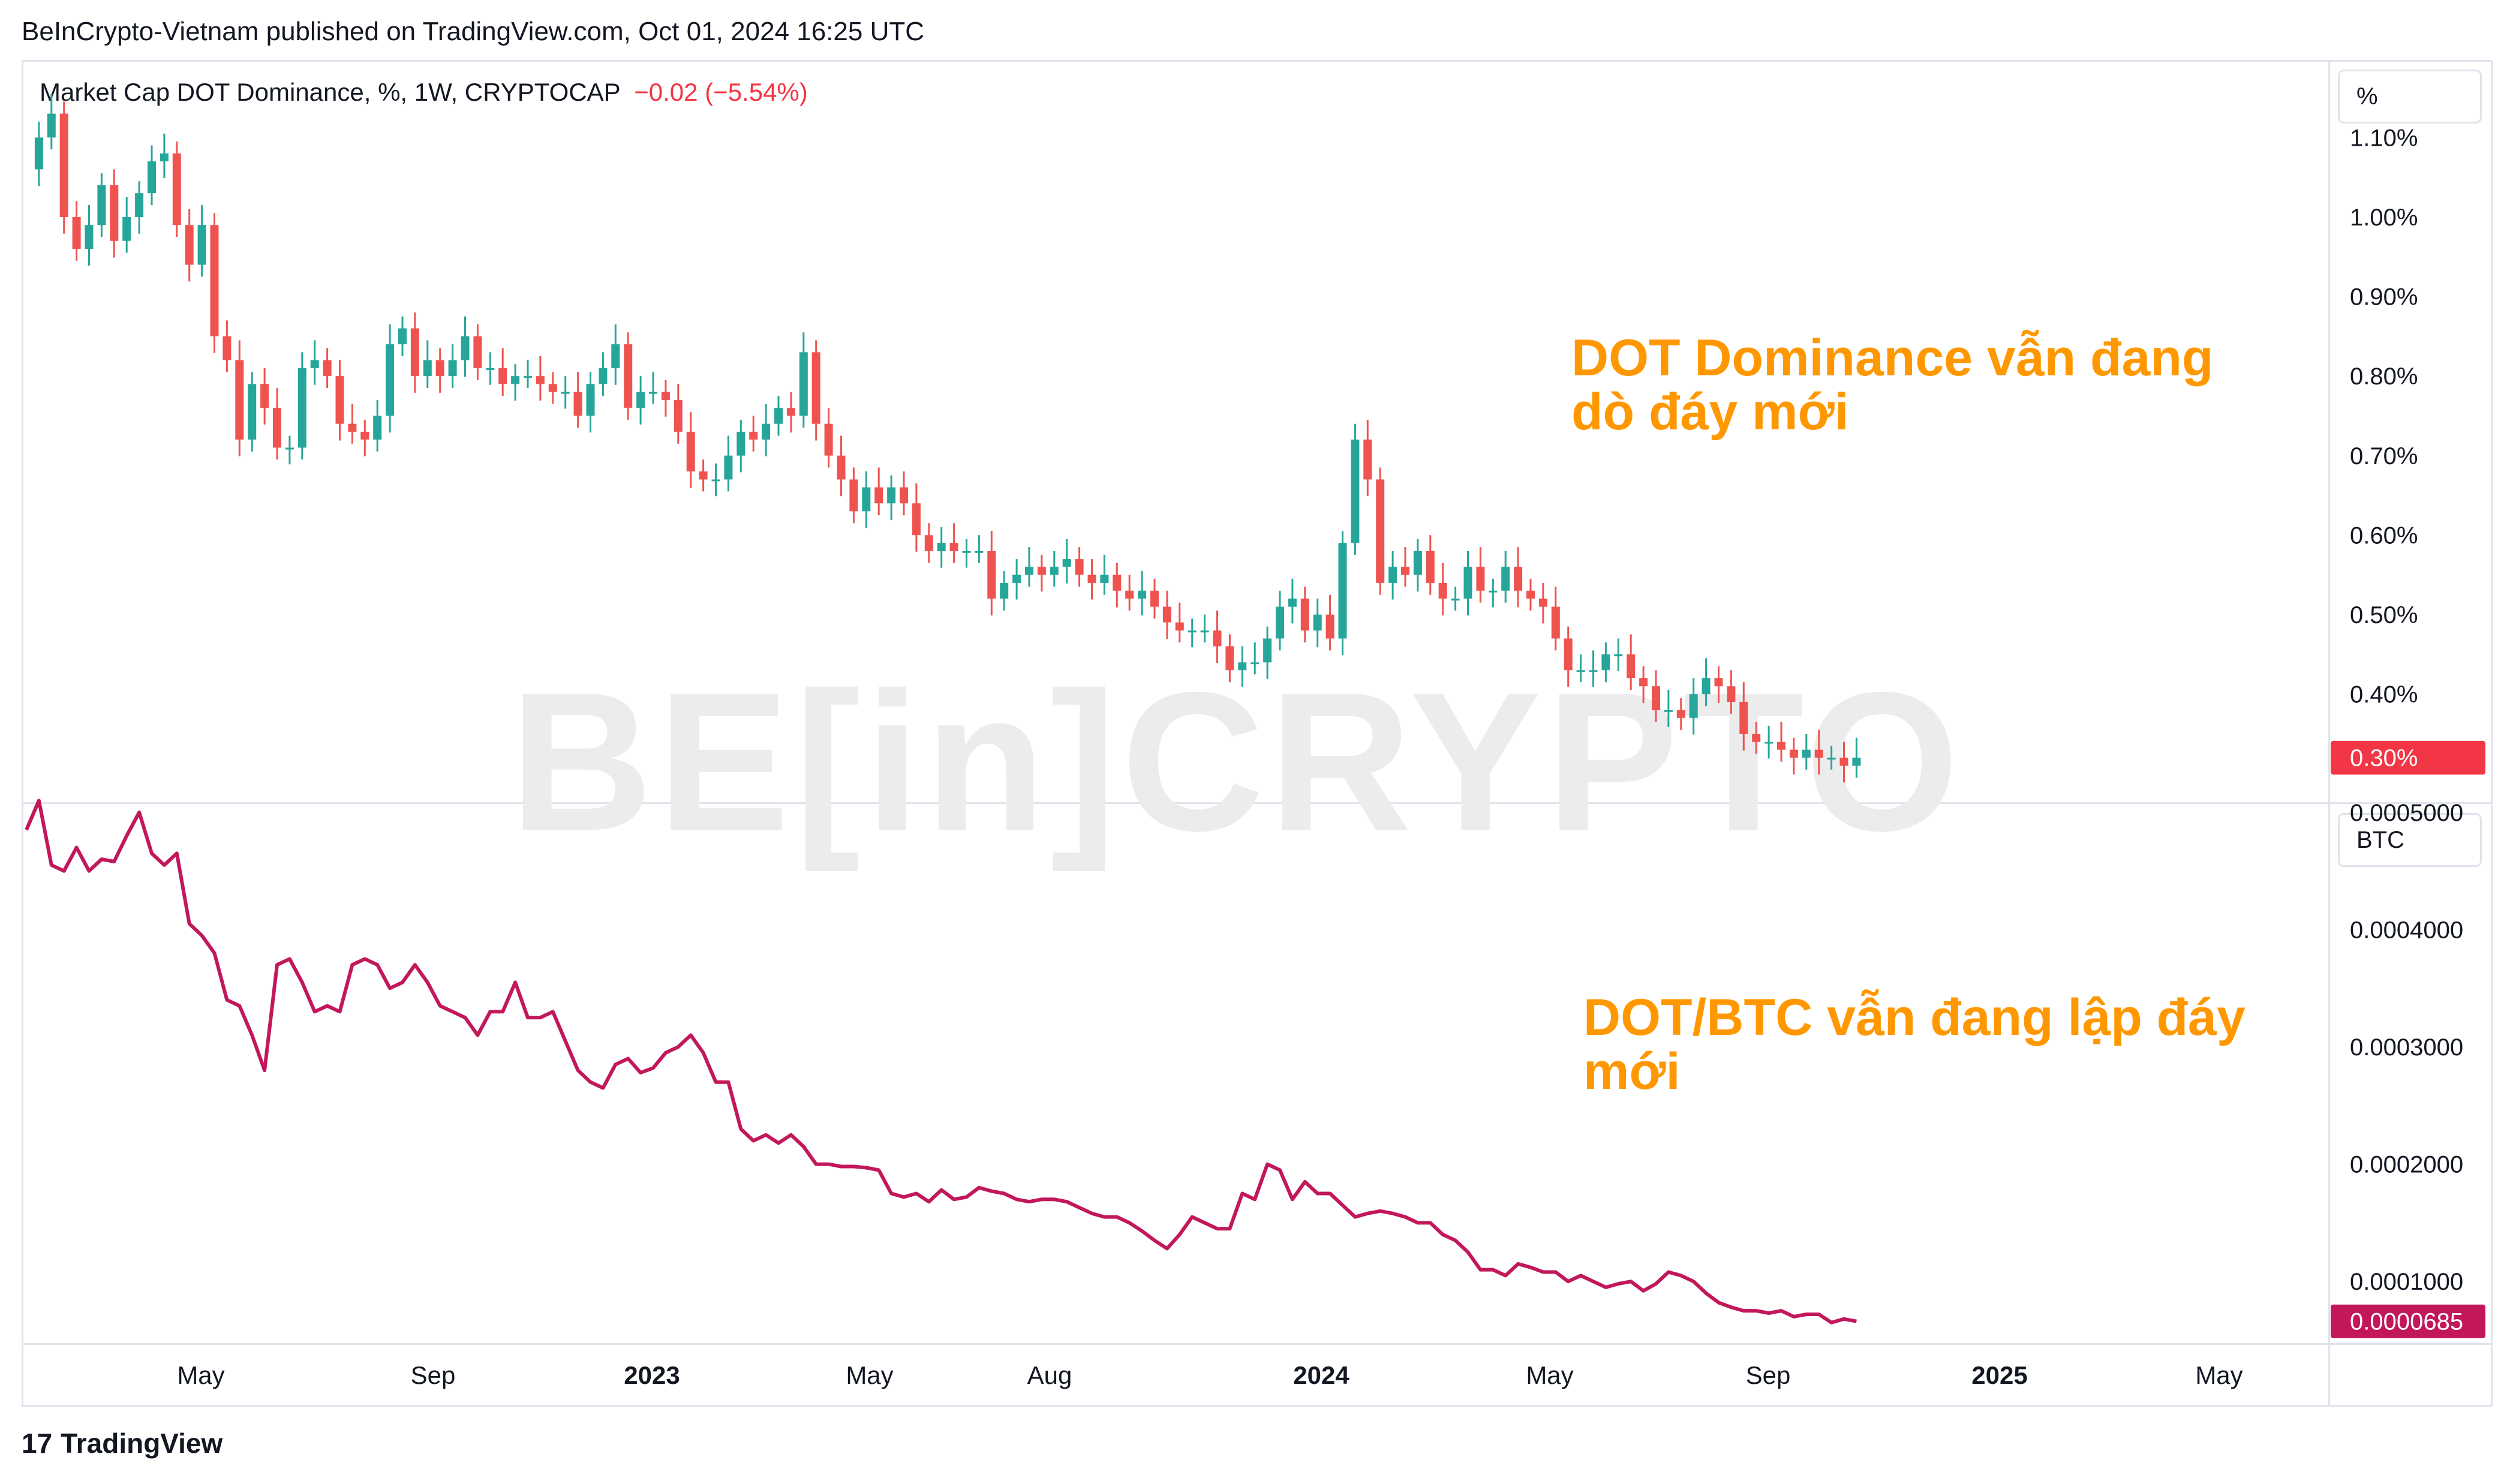 This screenshot has width=2513, height=1484. I want to click on watermark: BE[in]CRYPTO, so click(1237, 761).